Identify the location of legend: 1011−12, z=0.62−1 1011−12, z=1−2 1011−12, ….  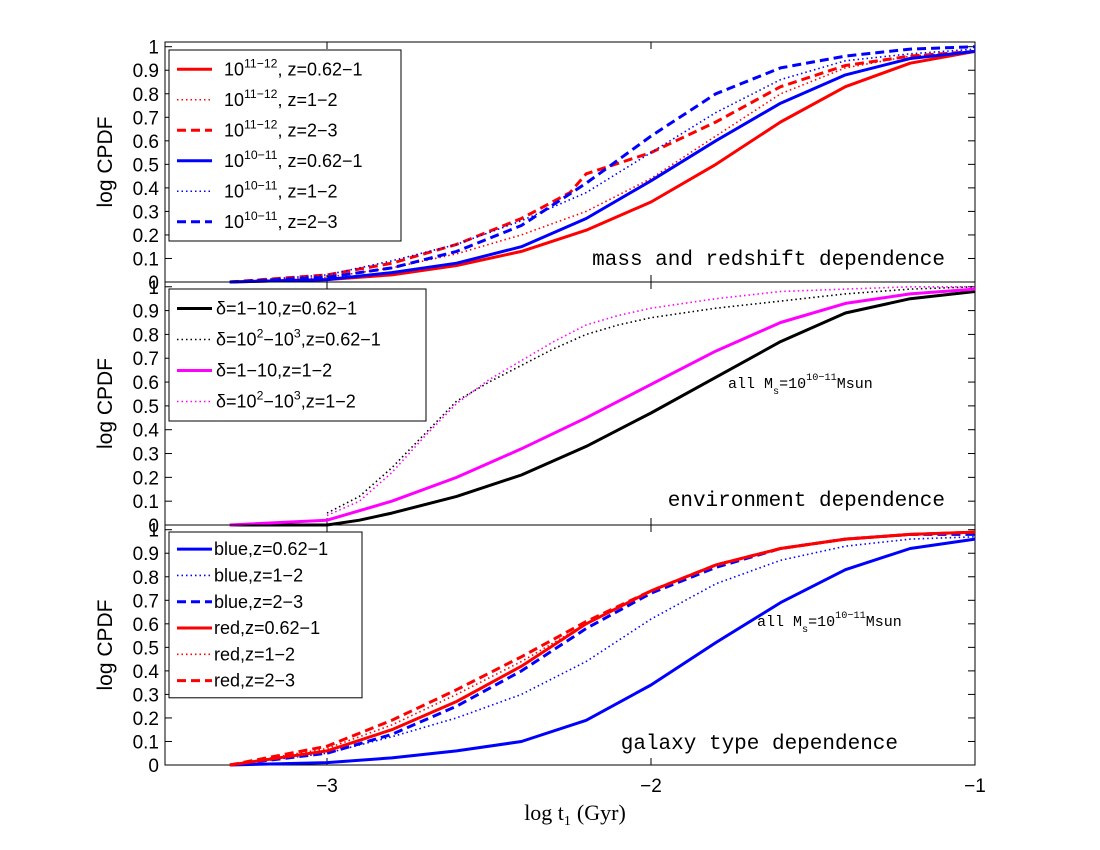
(285, 145).